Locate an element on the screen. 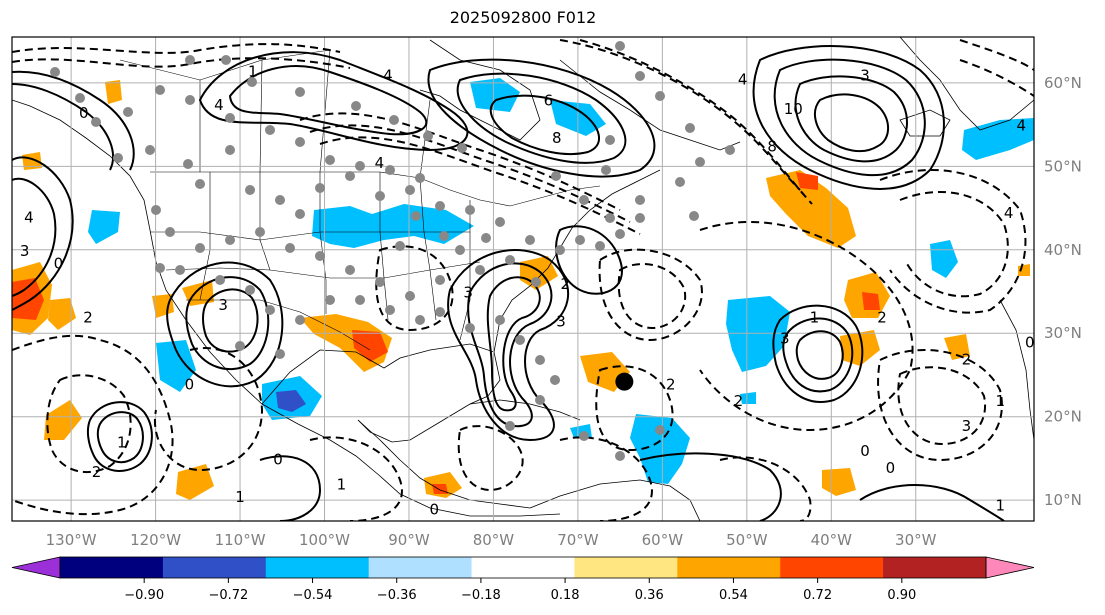 This screenshot has width=1105, height=615. coastline-iceland is located at coordinates (925, 123).